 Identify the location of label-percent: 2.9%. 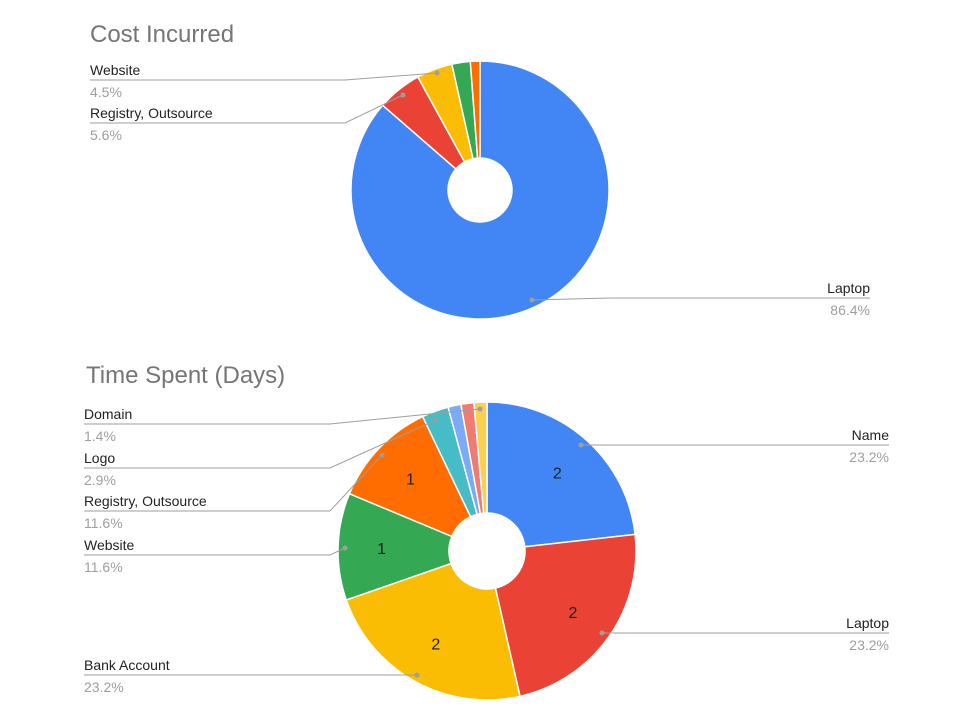
(100, 480).